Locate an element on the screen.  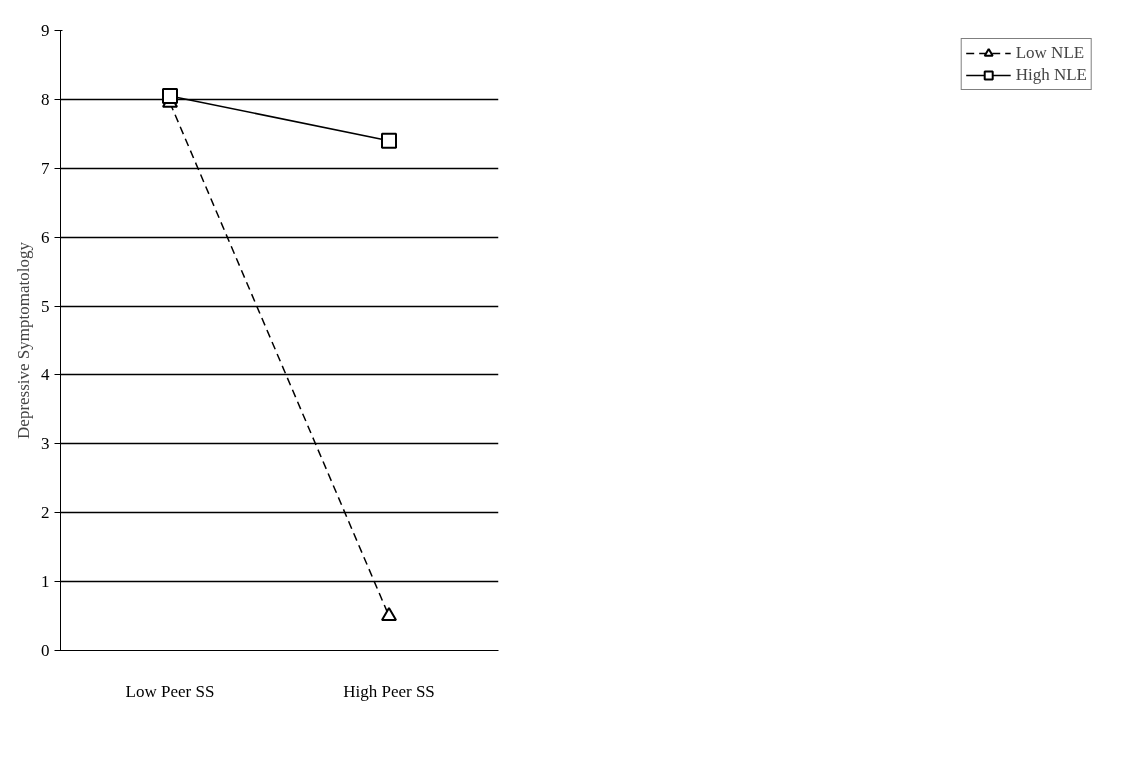
y-tick-label: 2 is located at coordinates (45, 513).